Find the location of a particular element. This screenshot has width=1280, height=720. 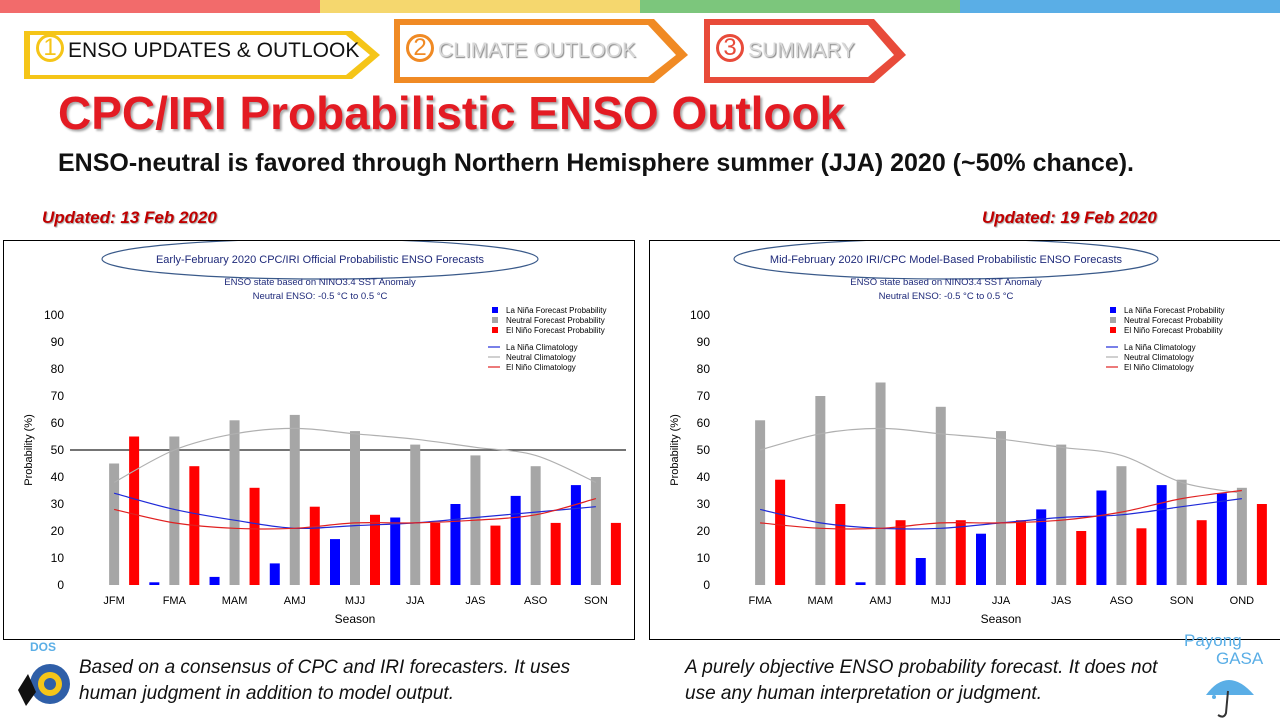

y-tick-label: 0 is located at coordinates (60, 585).